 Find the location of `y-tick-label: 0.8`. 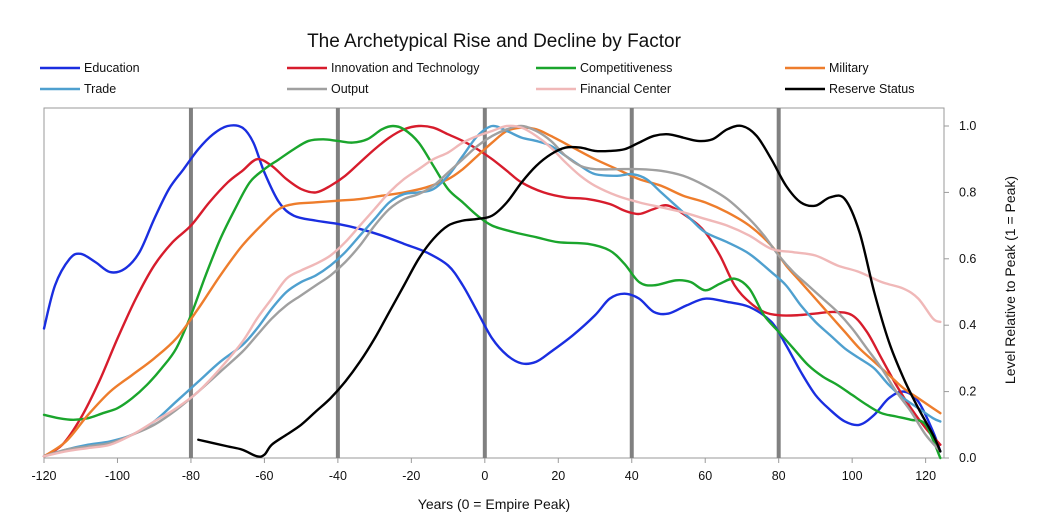

y-tick-label: 0.8 is located at coordinates (967, 192).